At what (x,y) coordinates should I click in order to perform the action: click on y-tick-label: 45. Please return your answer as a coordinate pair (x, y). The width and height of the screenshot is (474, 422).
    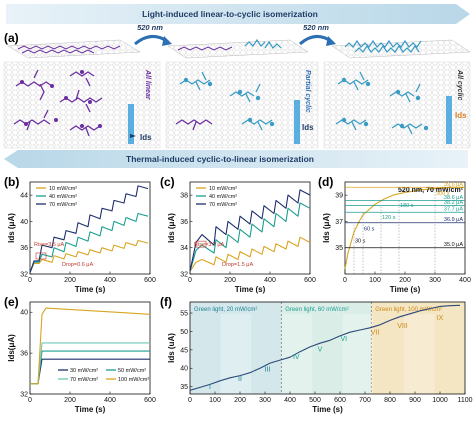
    Looking at the image, I should click on (184, 350).